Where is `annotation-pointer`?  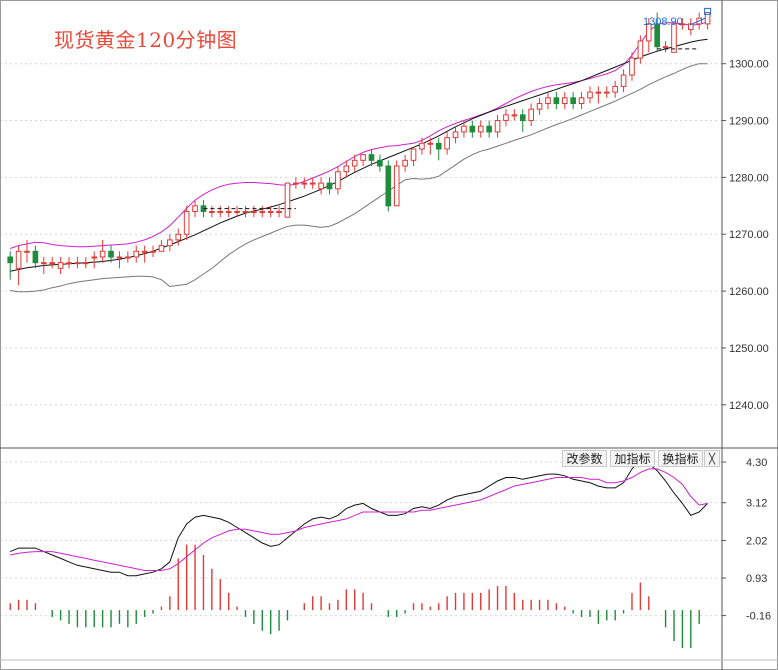
annotation-pointer is located at coordinates (697, 21).